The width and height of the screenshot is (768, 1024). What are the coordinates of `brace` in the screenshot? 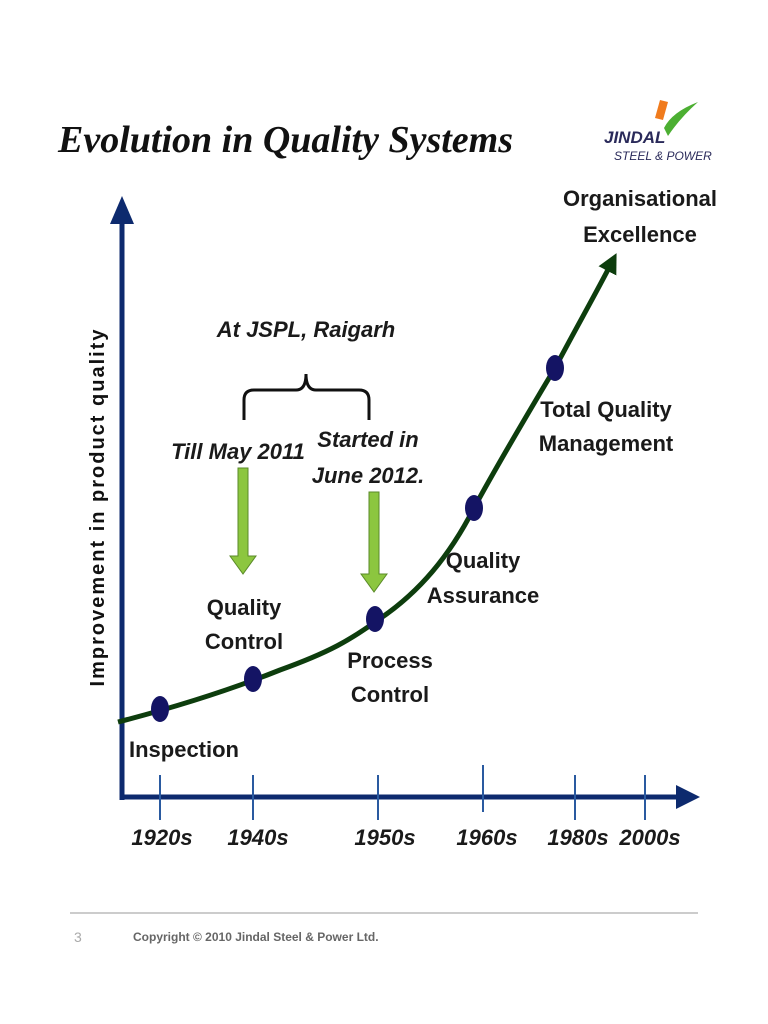 It's located at (306, 396).